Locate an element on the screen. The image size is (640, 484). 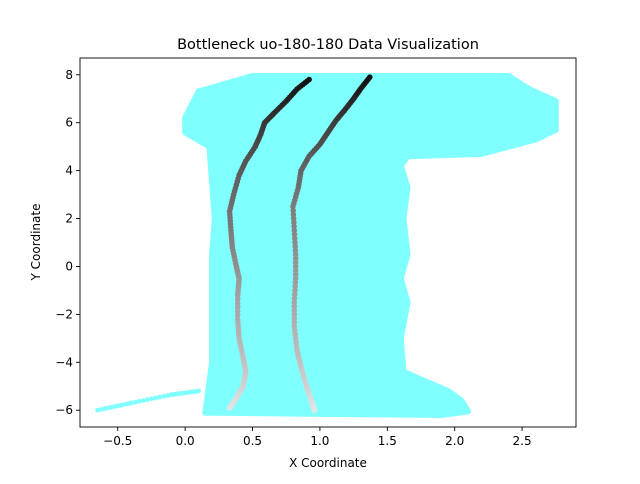
y-tick-label: −4 is located at coordinates (64, 362).